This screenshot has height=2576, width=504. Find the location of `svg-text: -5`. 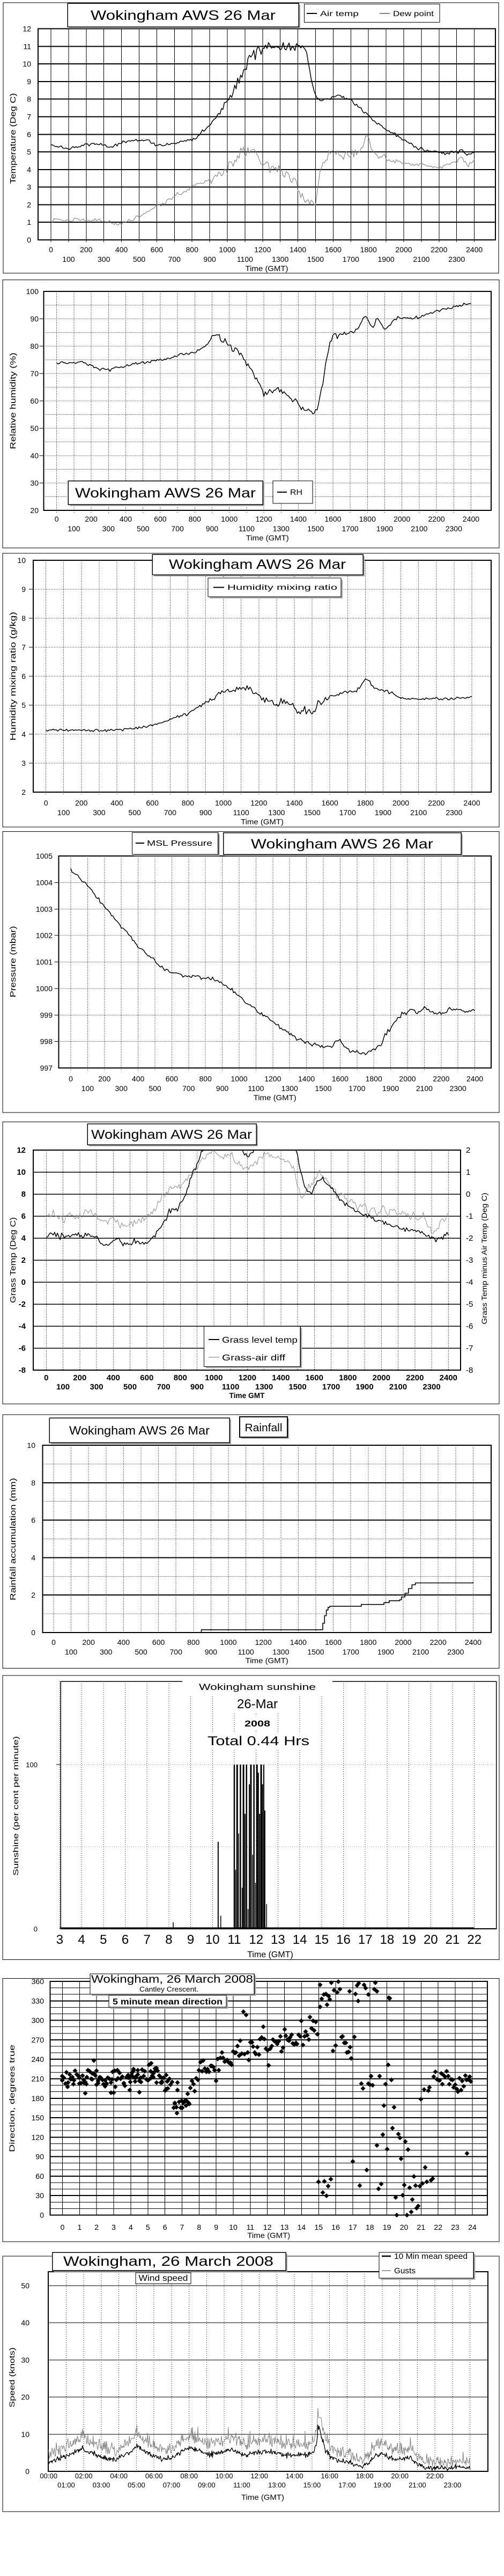

svg-text: -5 is located at coordinates (469, 1304).